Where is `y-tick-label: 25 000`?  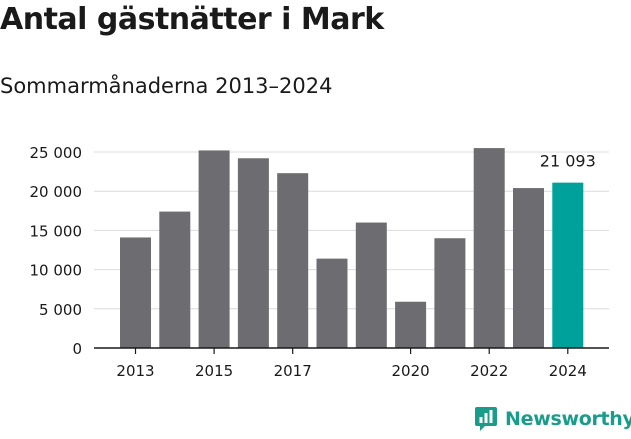 y-tick-label: 25 000 is located at coordinates (56, 153).